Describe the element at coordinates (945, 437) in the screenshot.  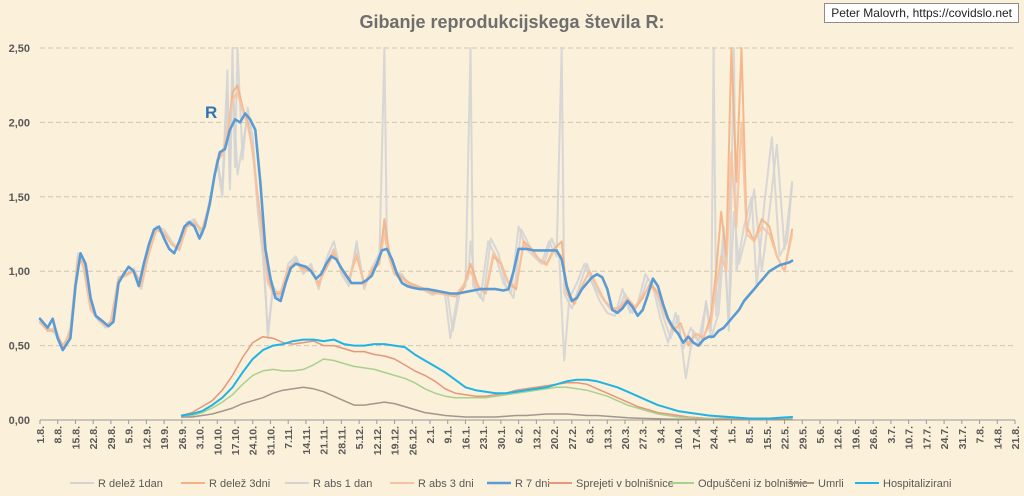
I see `x-tick-label: 24.7.` at that location.